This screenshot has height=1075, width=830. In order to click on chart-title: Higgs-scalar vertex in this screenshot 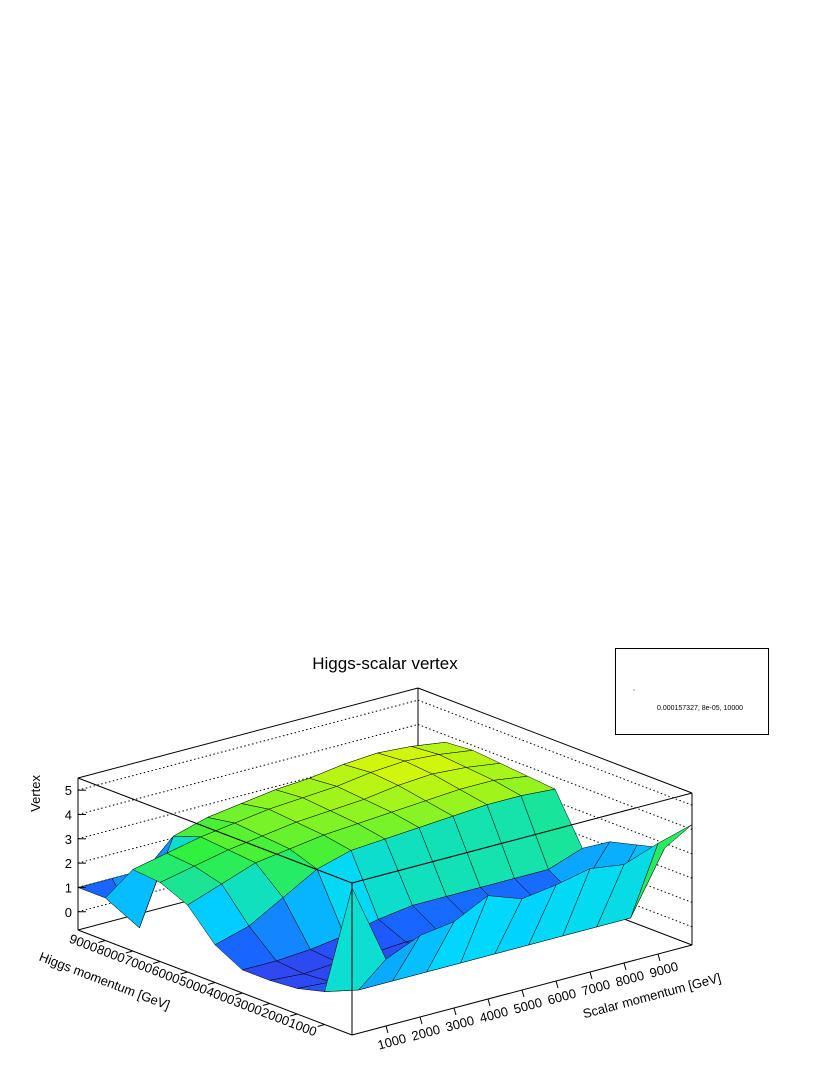, I will do `click(385, 663)`.